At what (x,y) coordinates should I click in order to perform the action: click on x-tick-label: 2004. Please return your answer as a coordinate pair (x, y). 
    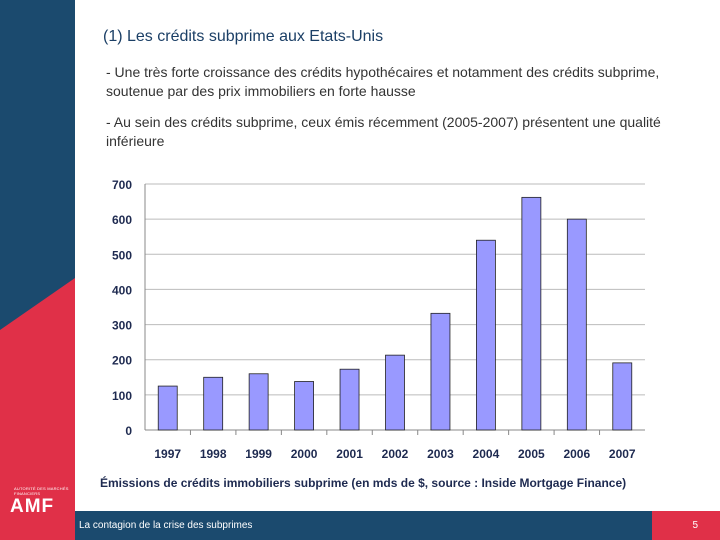
    Looking at the image, I should click on (486, 454).